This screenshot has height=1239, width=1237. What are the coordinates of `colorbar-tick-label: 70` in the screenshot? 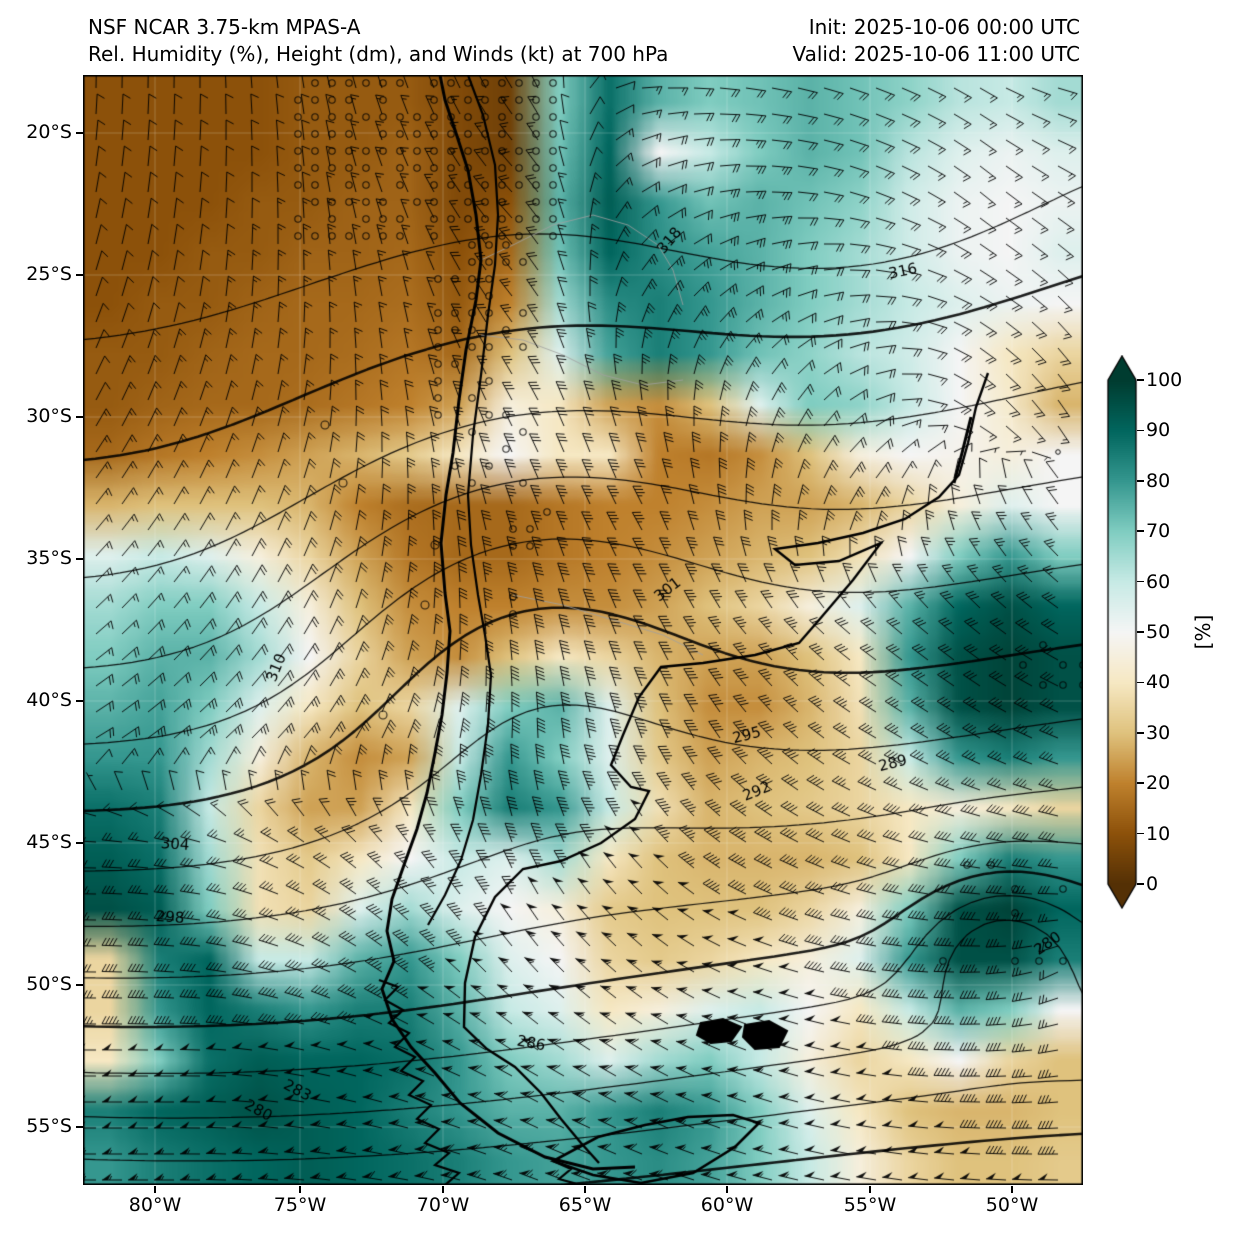 It's located at (1158, 531).